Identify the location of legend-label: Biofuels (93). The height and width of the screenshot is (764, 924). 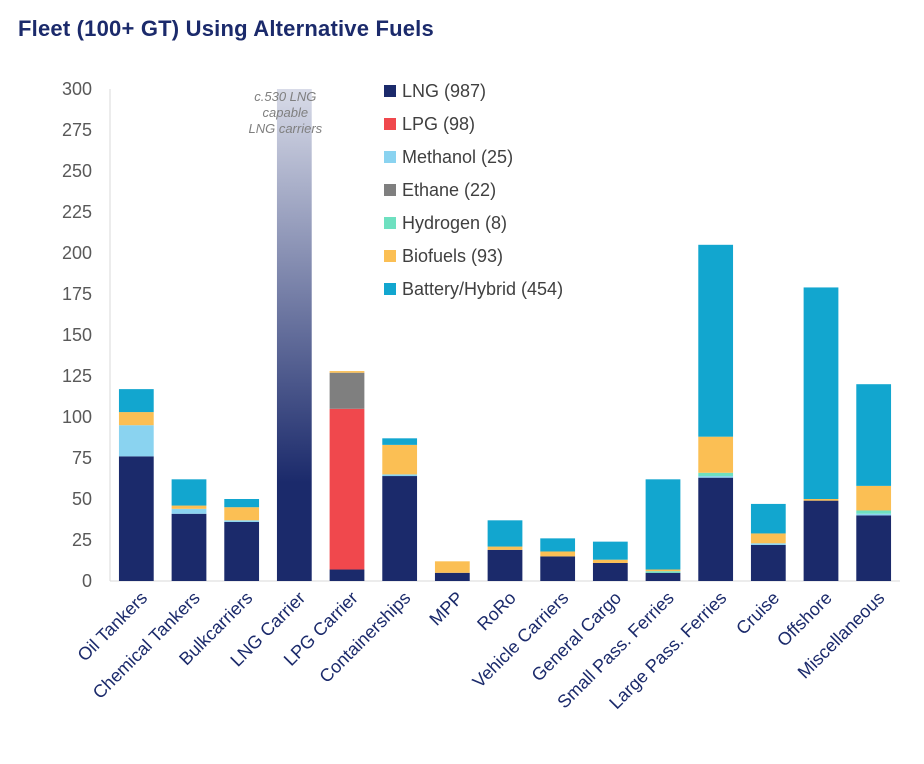
(452, 256).